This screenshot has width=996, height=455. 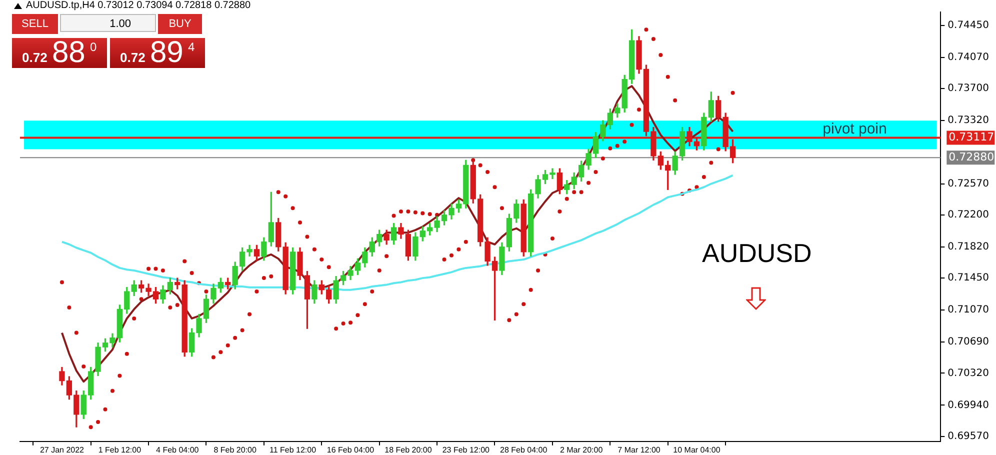 I want to click on ref-line-label: 0.72880, so click(x=971, y=157).